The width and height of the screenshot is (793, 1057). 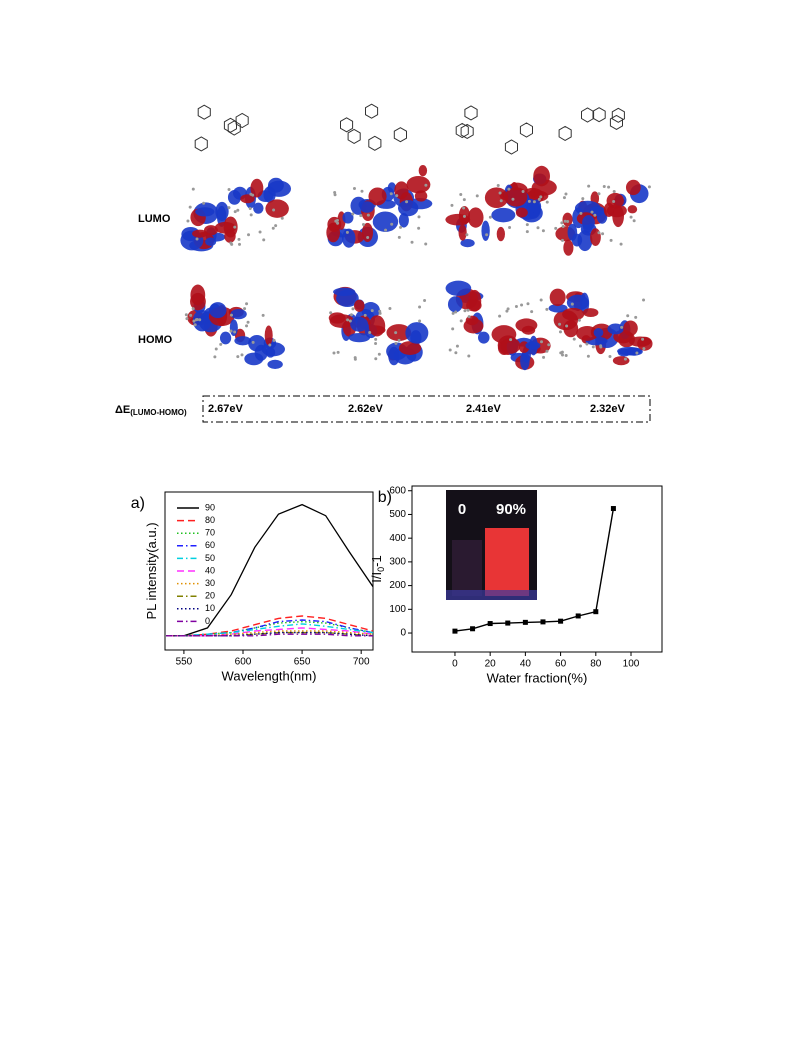 I want to click on gap-value: 2.67eV, so click(x=226, y=409).